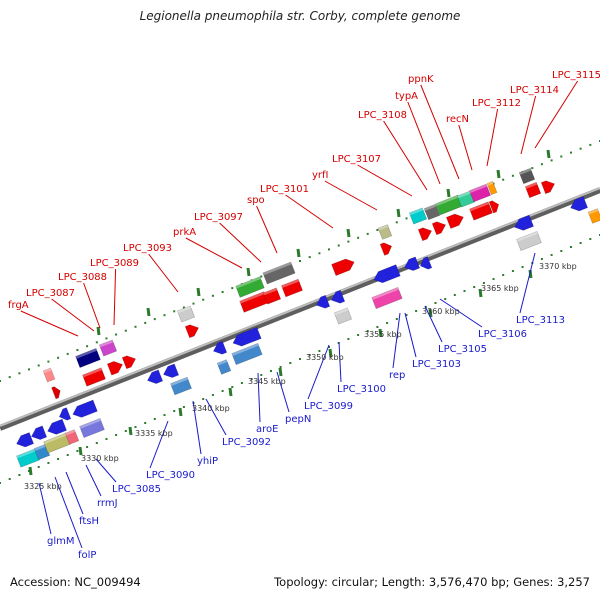 The image size is (600, 600). What do you see at coordinates (87, 555) in the screenshot?
I see `reverse-gene-label: folP` at bounding box center [87, 555].